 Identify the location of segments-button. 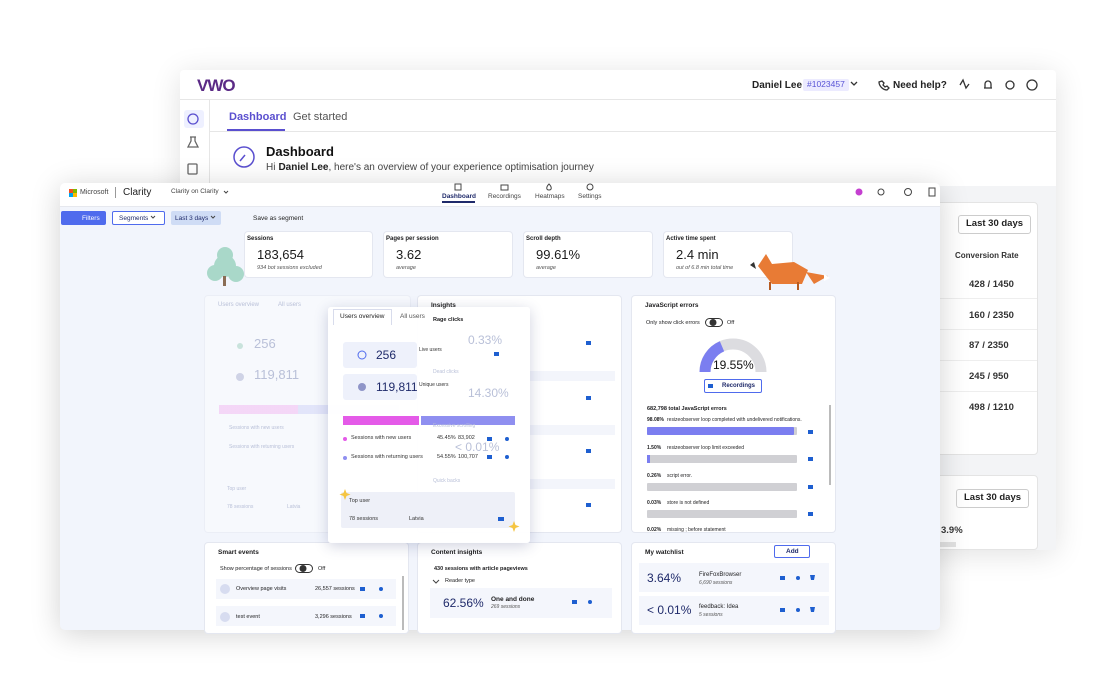
(138, 218).